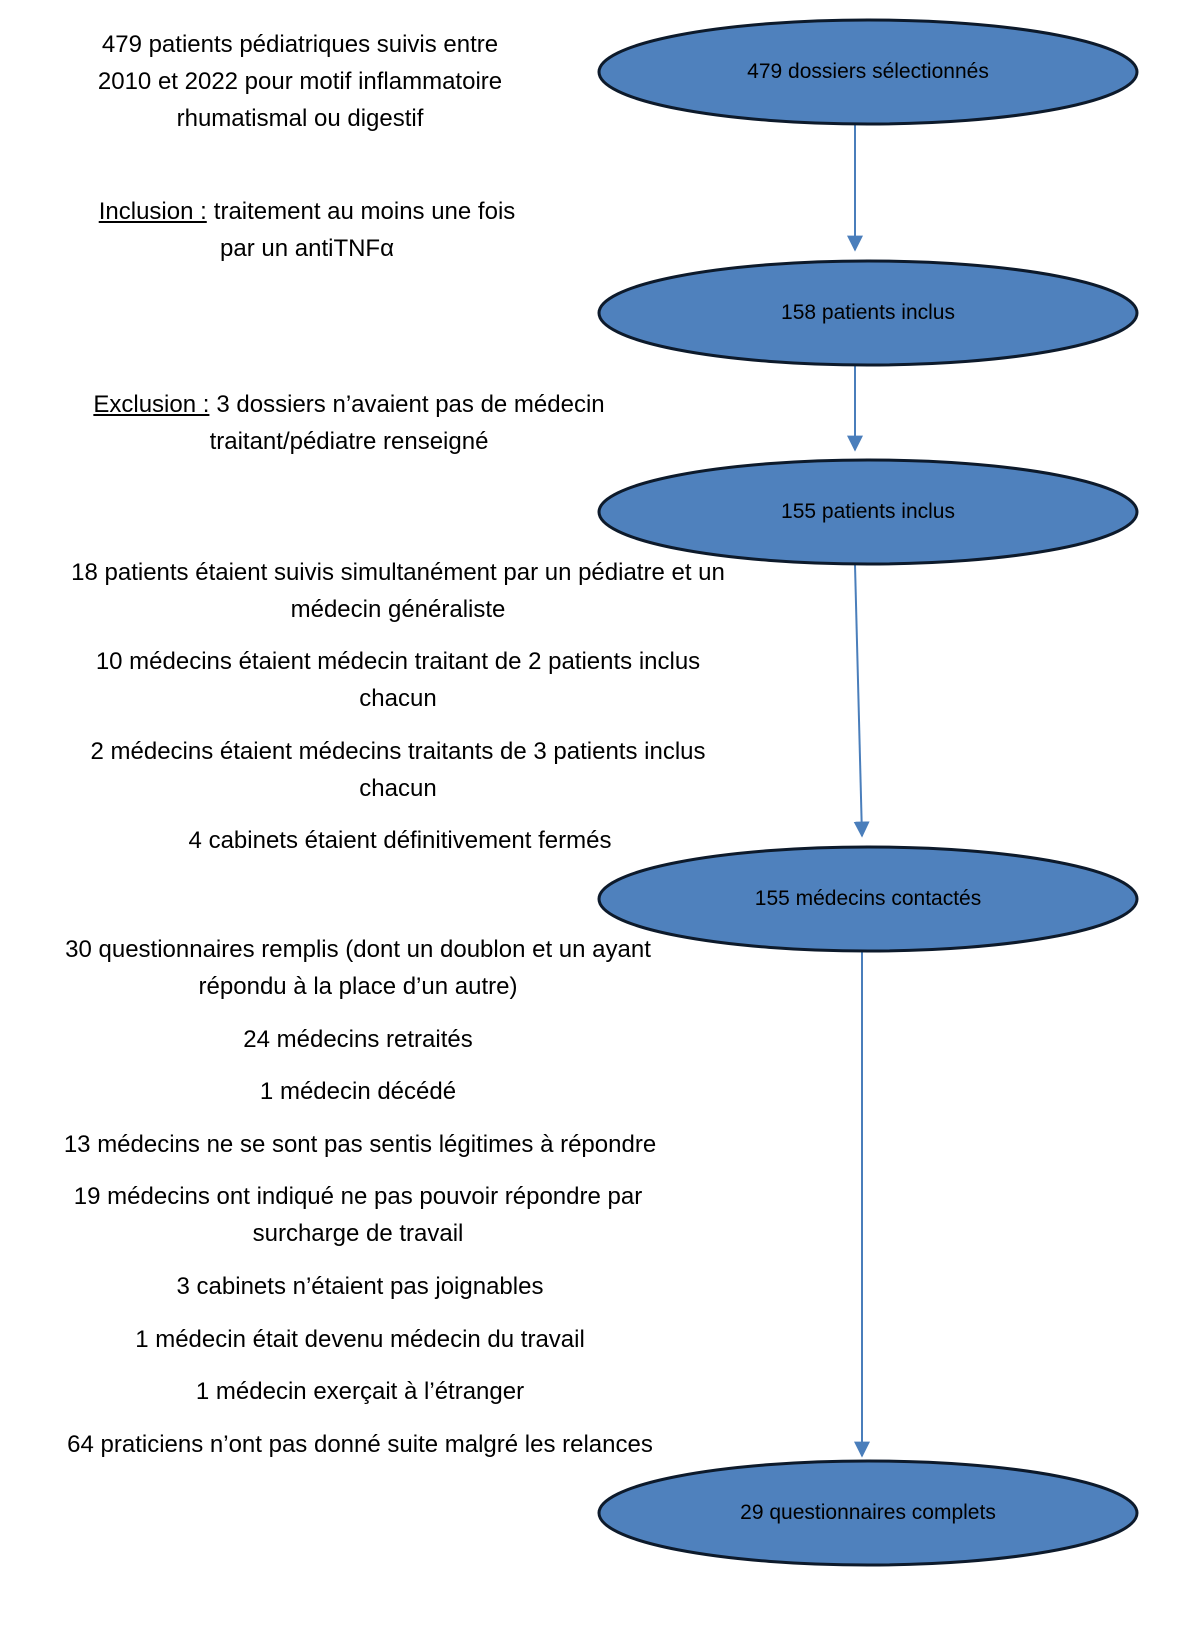  I want to click on note-text: médecin généraliste, so click(398, 609).